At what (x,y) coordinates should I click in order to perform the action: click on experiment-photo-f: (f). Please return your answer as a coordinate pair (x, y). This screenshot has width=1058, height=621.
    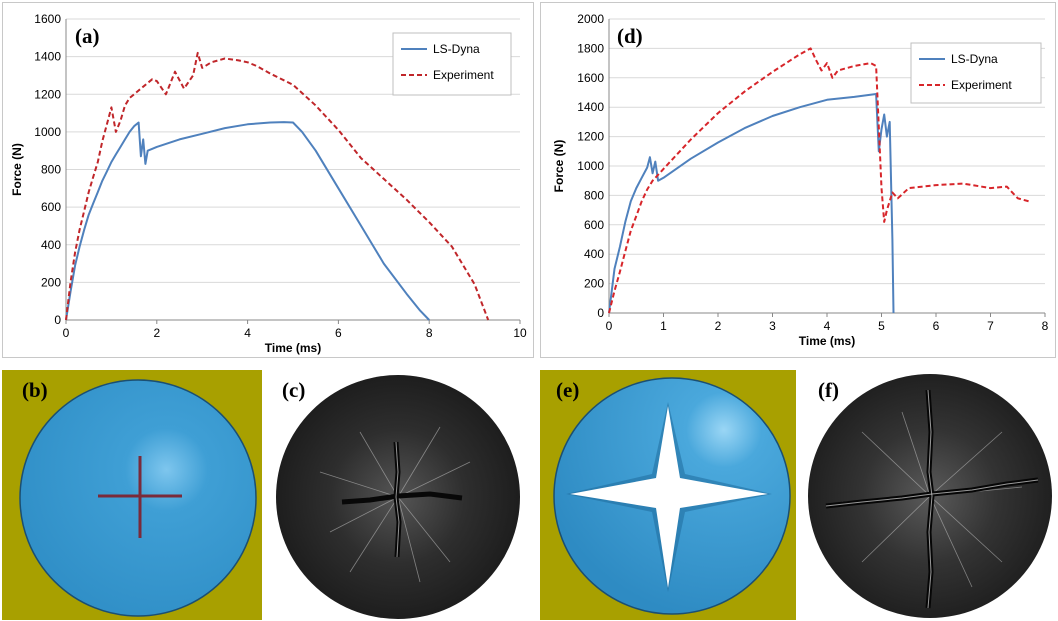
    Looking at the image, I should click on (929, 496).